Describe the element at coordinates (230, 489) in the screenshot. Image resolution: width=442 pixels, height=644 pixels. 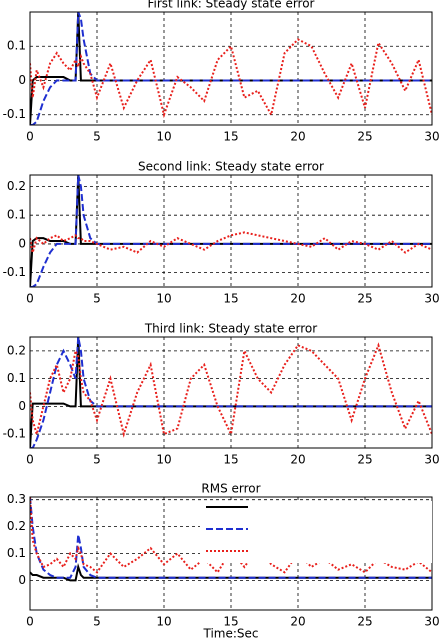
I see `chart-title: RMS error` at that location.